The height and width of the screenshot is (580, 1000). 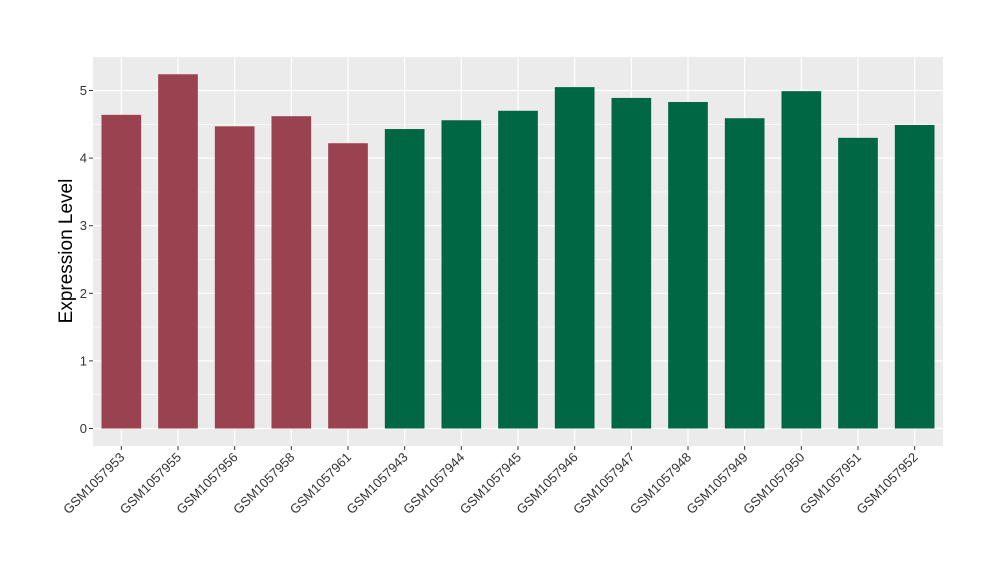 I want to click on bar-GSM1057953, so click(x=121, y=271).